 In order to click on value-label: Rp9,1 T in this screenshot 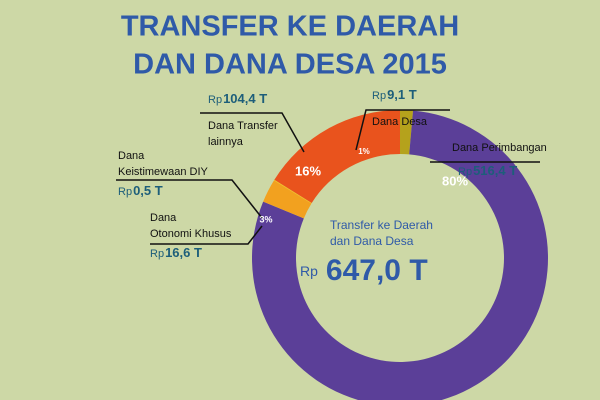, I will do `click(394, 94)`.